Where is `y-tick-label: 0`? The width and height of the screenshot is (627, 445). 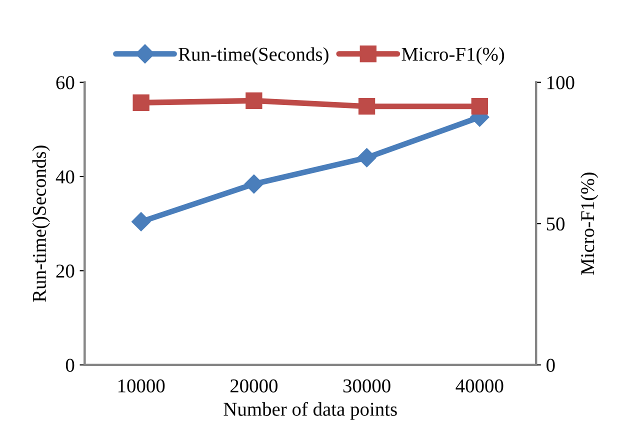
y-tick-label: 0 is located at coordinates (70, 365).